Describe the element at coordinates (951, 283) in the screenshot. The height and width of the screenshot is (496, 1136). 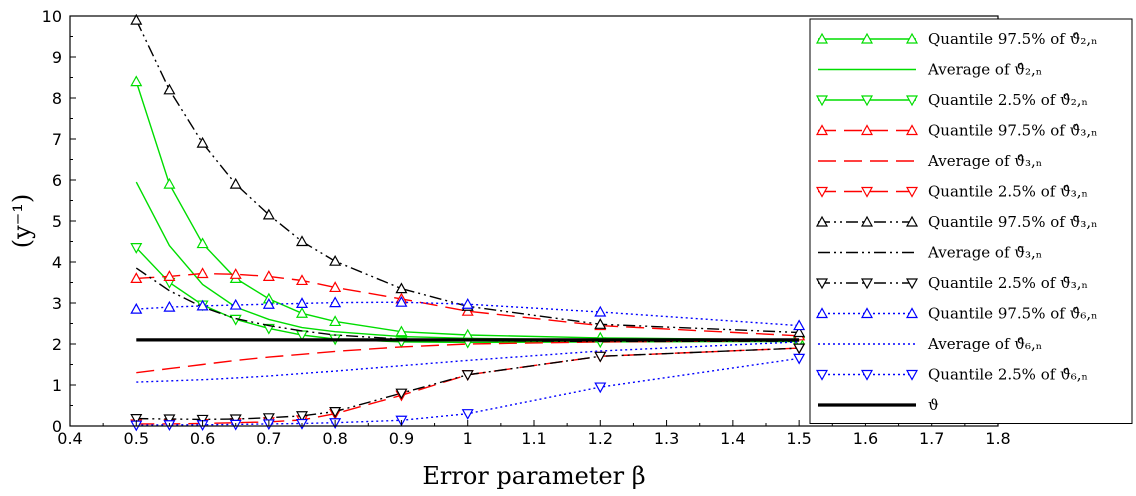
I see `legend-entry: Quantile 2.5% of ϑ̄₃,ₙ` at that location.